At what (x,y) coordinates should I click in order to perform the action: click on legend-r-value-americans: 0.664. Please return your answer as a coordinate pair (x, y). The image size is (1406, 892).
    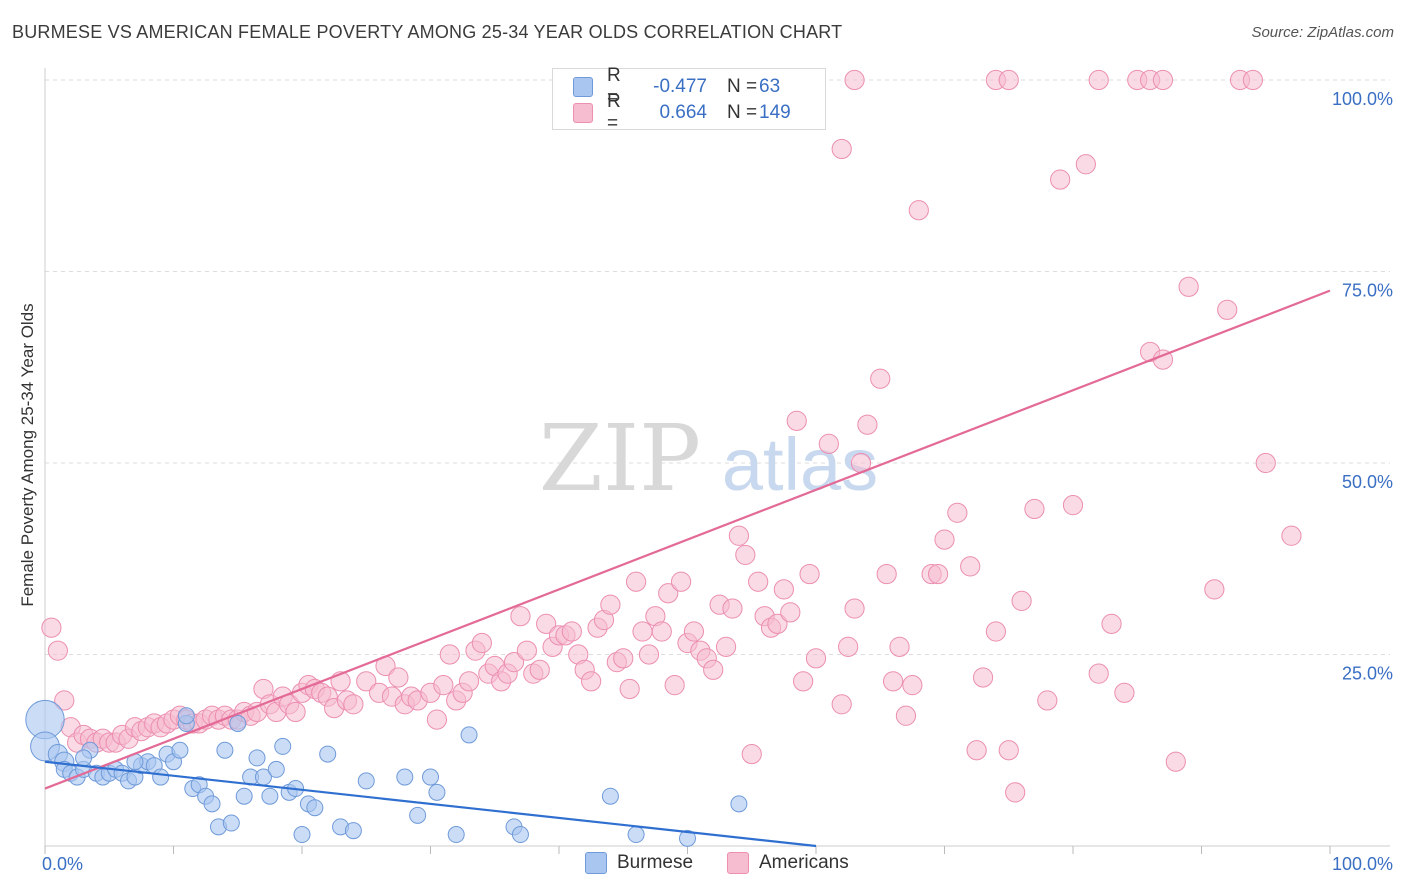
    Looking at the image, I should click on (683, 112).